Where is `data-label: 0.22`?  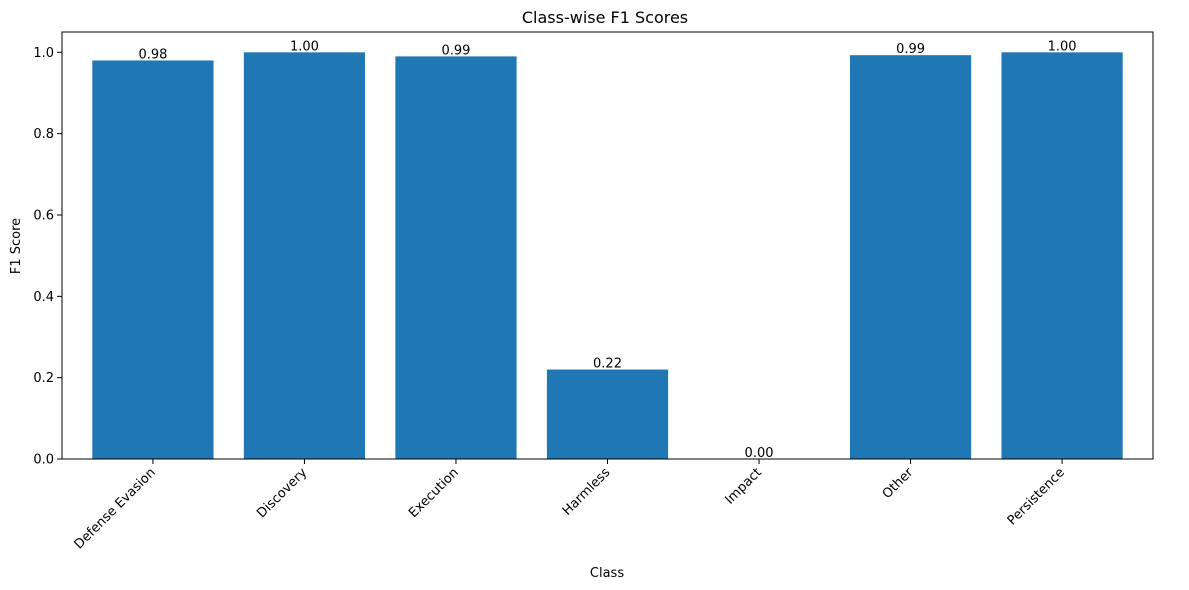
data-label: 0.22 is located at coordinates (607, 364).